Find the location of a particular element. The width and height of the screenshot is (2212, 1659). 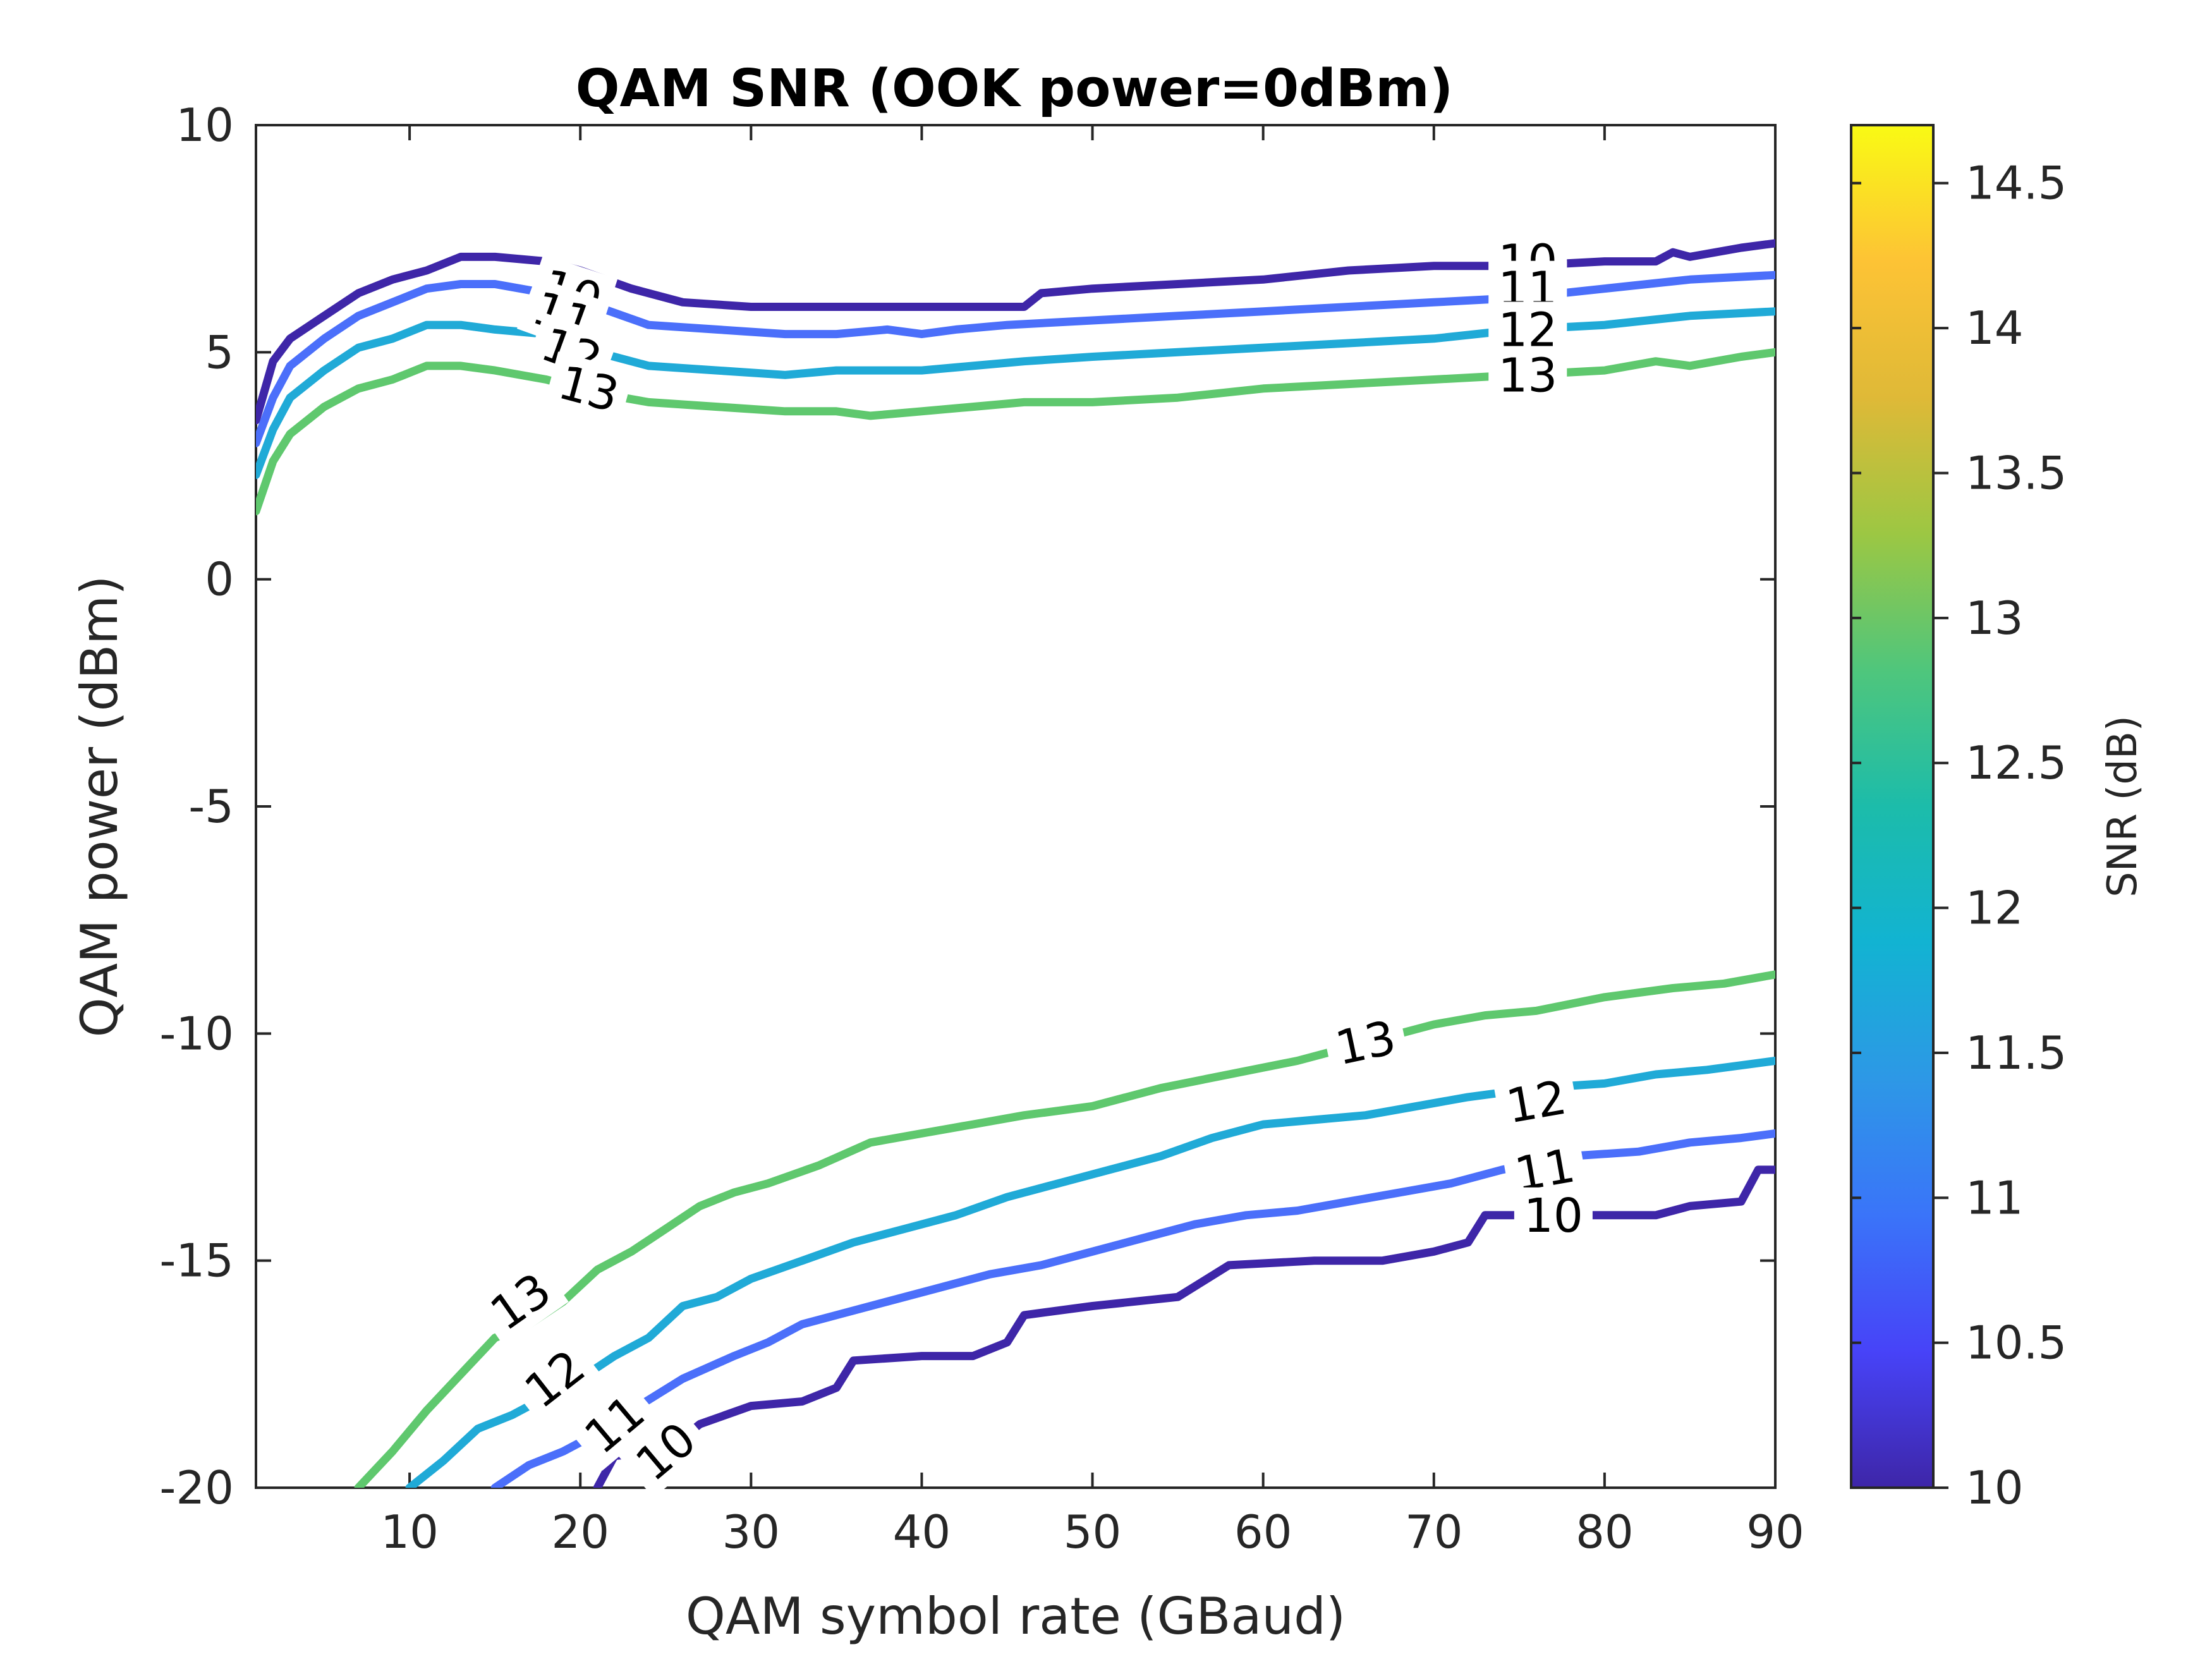

contour-label: 12 is located at coordinates (1536, 1102).